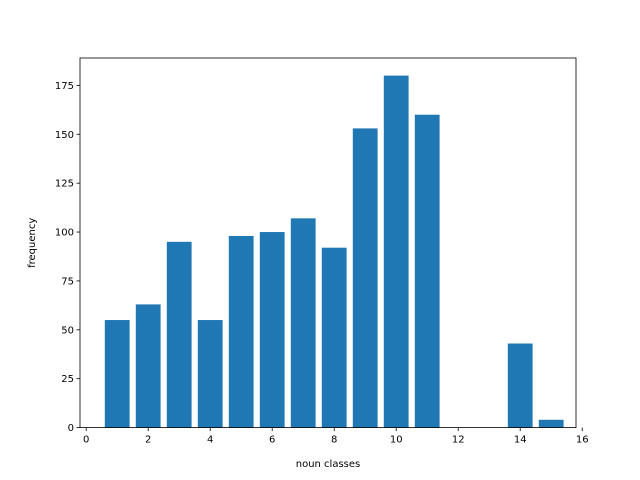 The height and width of the screenshot is (480, 640). What do you see at coordinates (67, 379) in the screenshot?
I see `y-tick-label: 25` at bounding box center [67, 379].